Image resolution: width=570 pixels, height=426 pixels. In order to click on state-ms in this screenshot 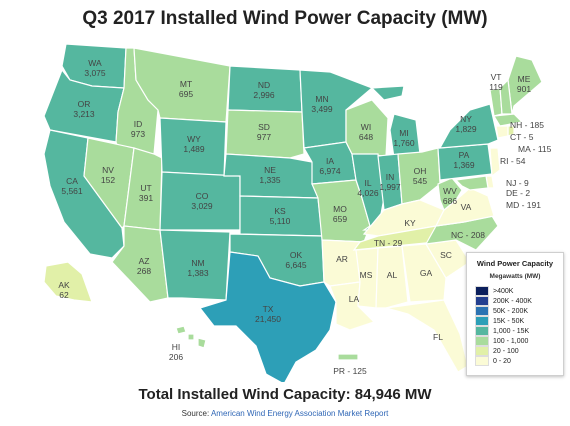, I will do `click(367, 278)`.